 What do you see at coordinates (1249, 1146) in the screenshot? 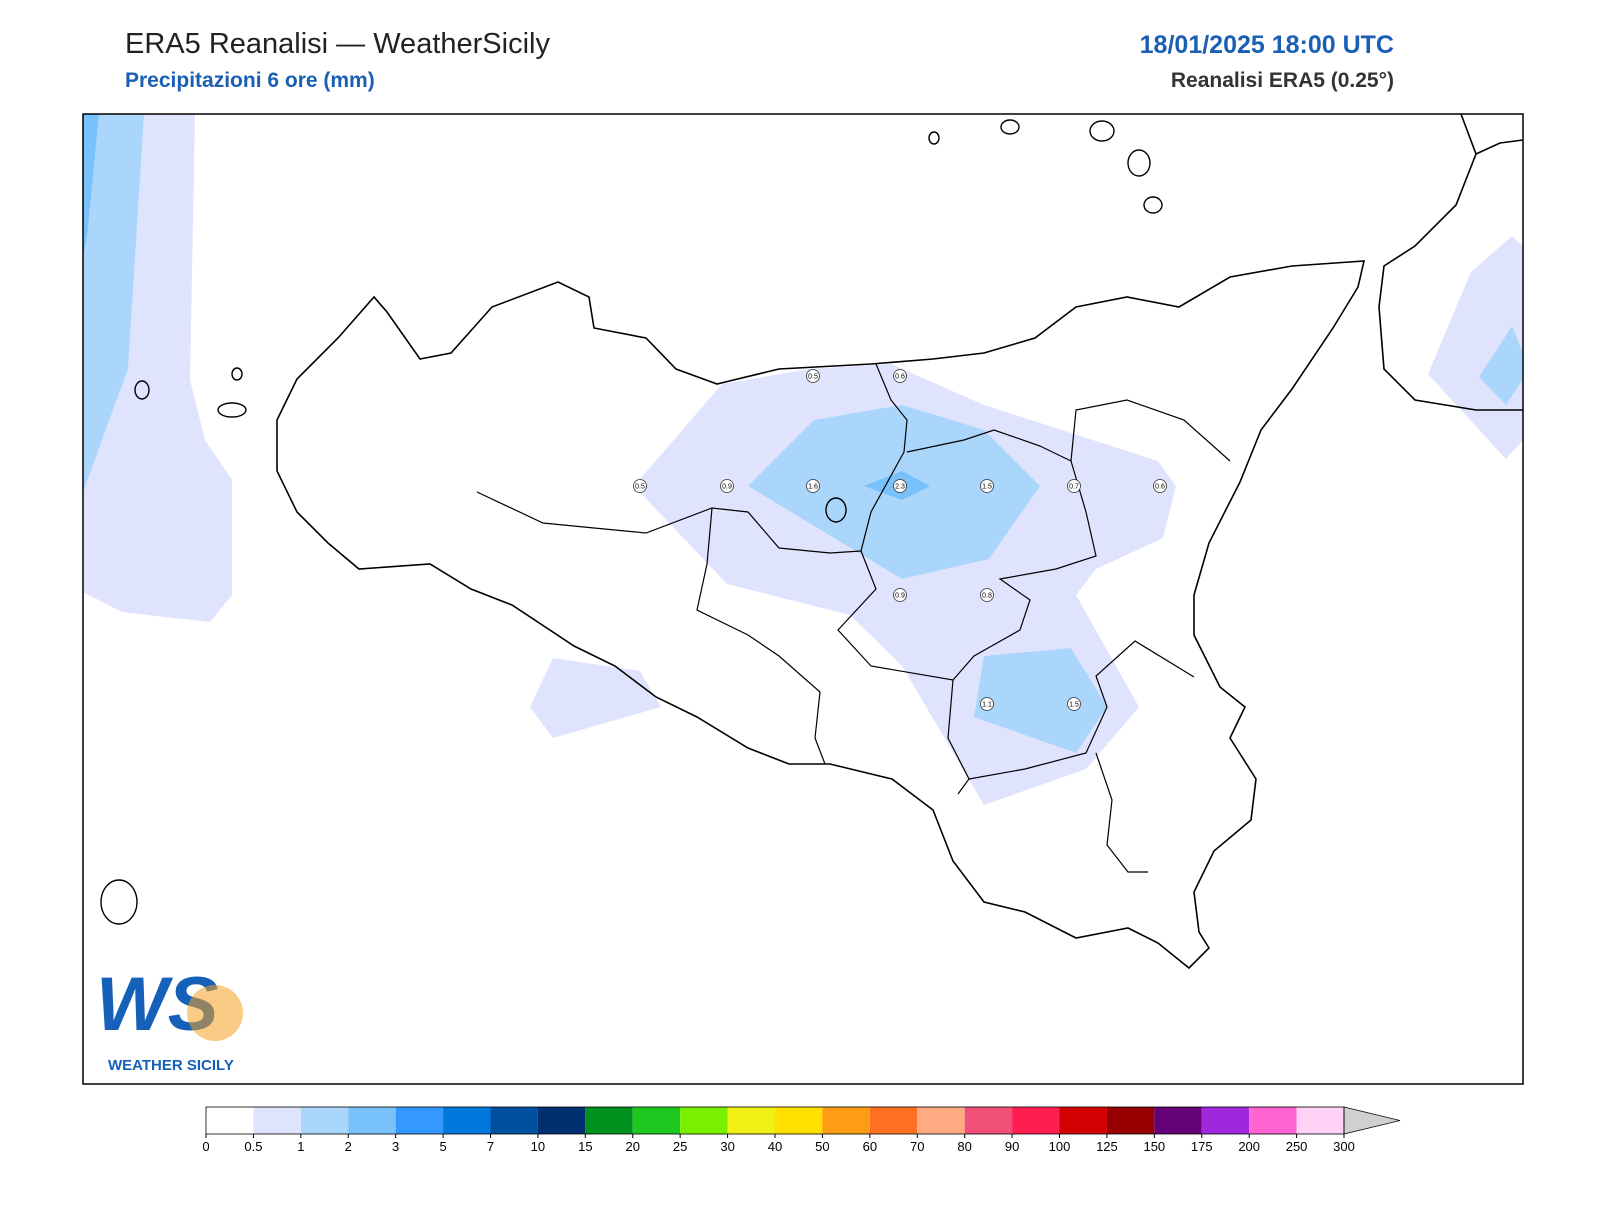
I see `colorbar-label: 200` at bounding box center [1249, 1146].